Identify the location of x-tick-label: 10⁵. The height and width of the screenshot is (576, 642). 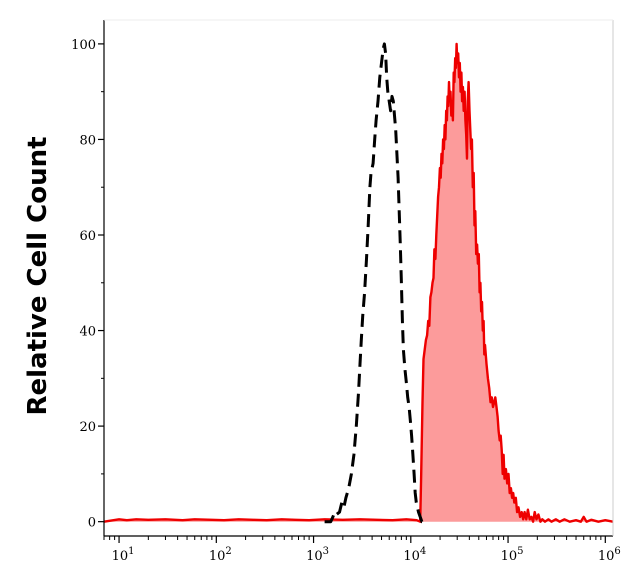
(512, 555).